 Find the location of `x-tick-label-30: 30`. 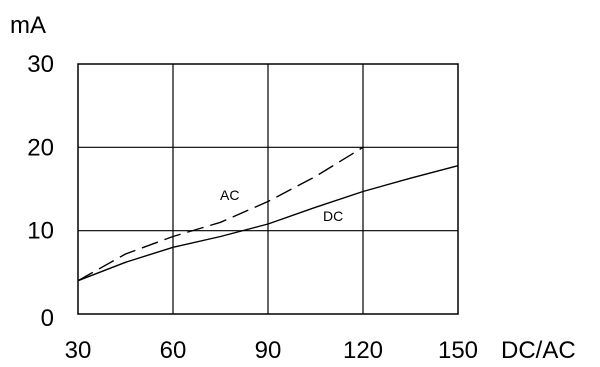

x-tick-label-30: 30 is located at coordinates (78, 350).